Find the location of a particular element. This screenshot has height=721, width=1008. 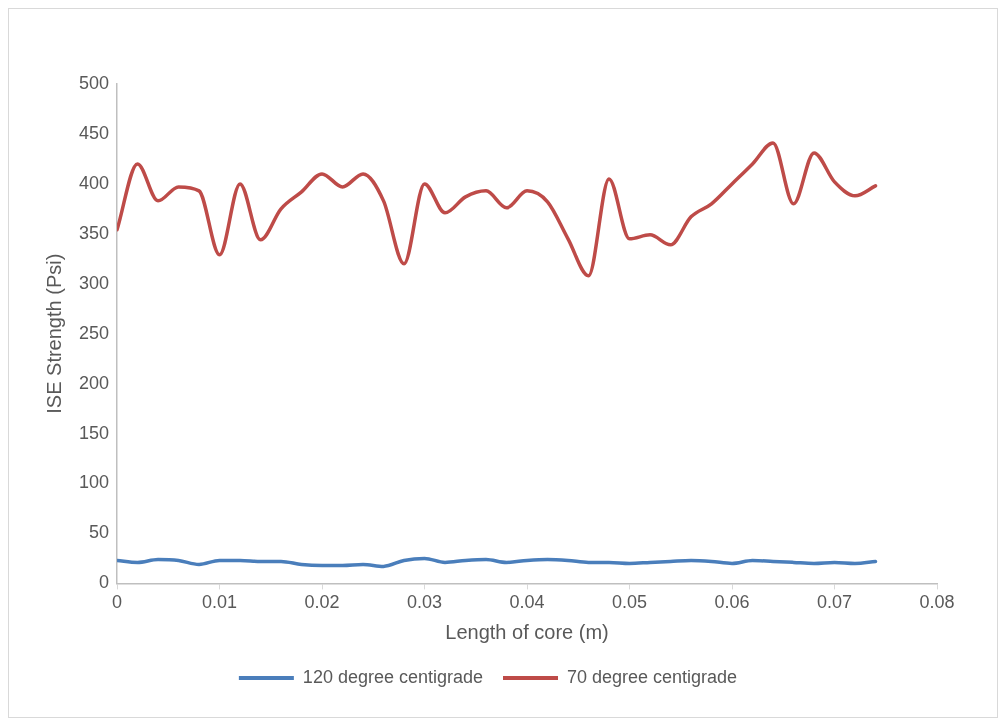

y-tick-label: 450 is located at coordinates (94, 132).